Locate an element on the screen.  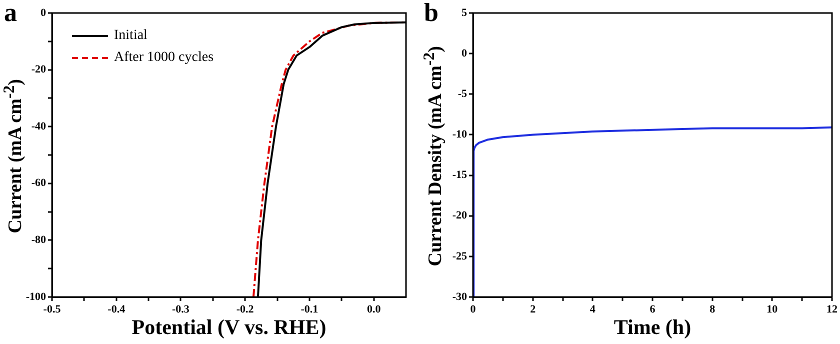
y-tick-label: -40 is located at coordinates (38, 126).